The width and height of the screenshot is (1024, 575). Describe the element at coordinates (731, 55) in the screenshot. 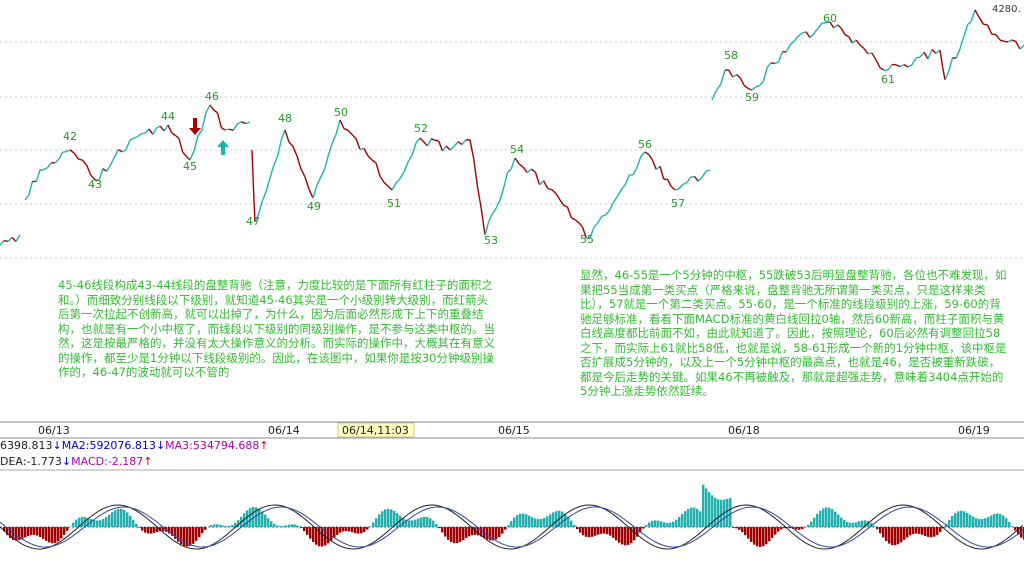

I see `wave-label: 58` at that location.